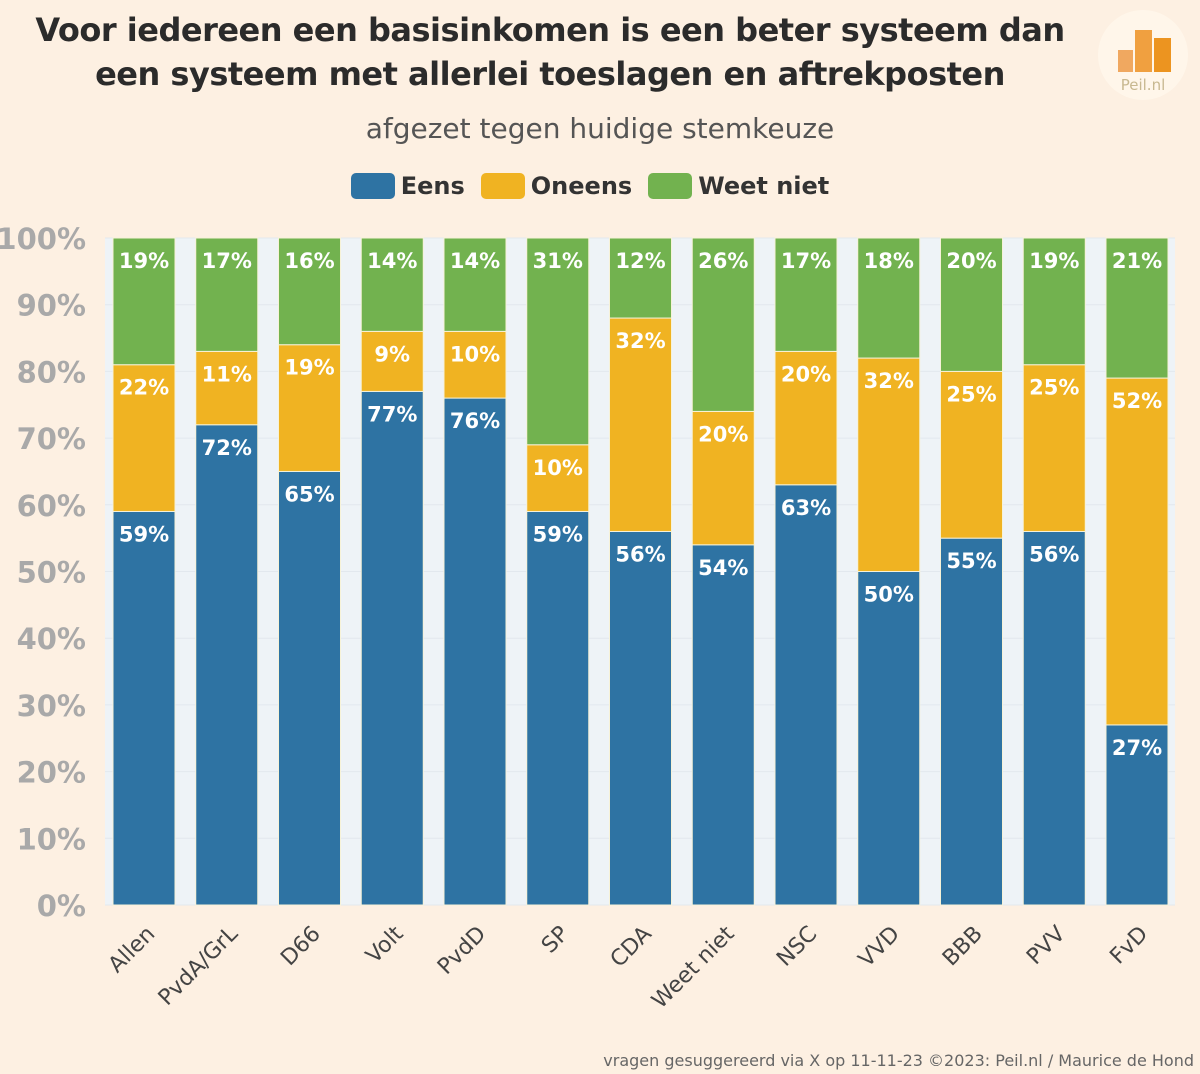  Describe the element at coordinates (51, 306) in the screenshot. I see `y-tick-label: 90%` at that location.